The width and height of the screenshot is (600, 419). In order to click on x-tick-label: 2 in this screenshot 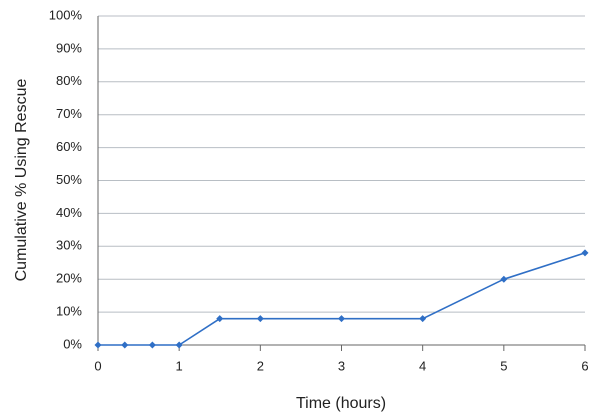, I will do `click(260, 365)`.